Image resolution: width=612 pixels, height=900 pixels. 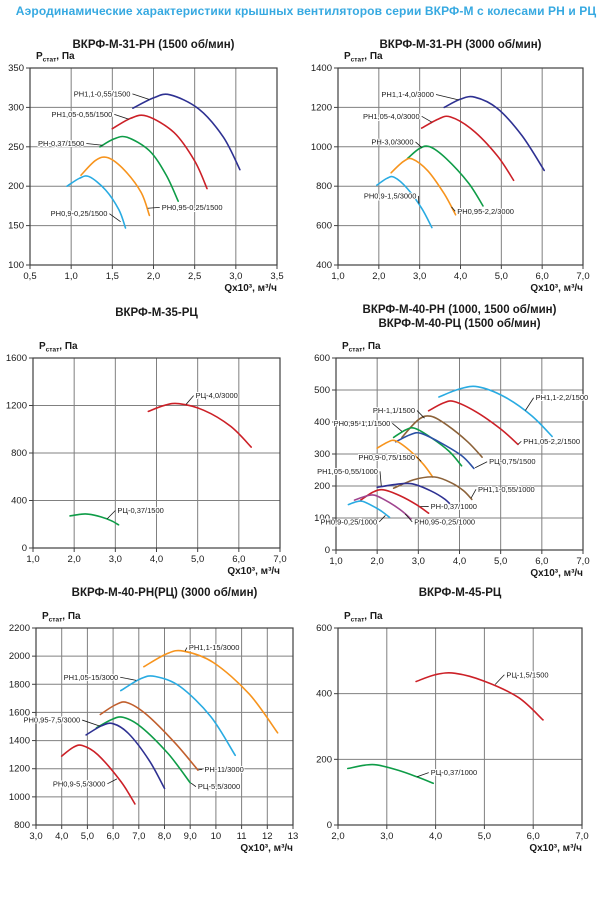 What do you see at coordinates (512, 461) in the screenshot?
I see `series-label: РЦ-0,75/1500` at bounding box center [512, 461].